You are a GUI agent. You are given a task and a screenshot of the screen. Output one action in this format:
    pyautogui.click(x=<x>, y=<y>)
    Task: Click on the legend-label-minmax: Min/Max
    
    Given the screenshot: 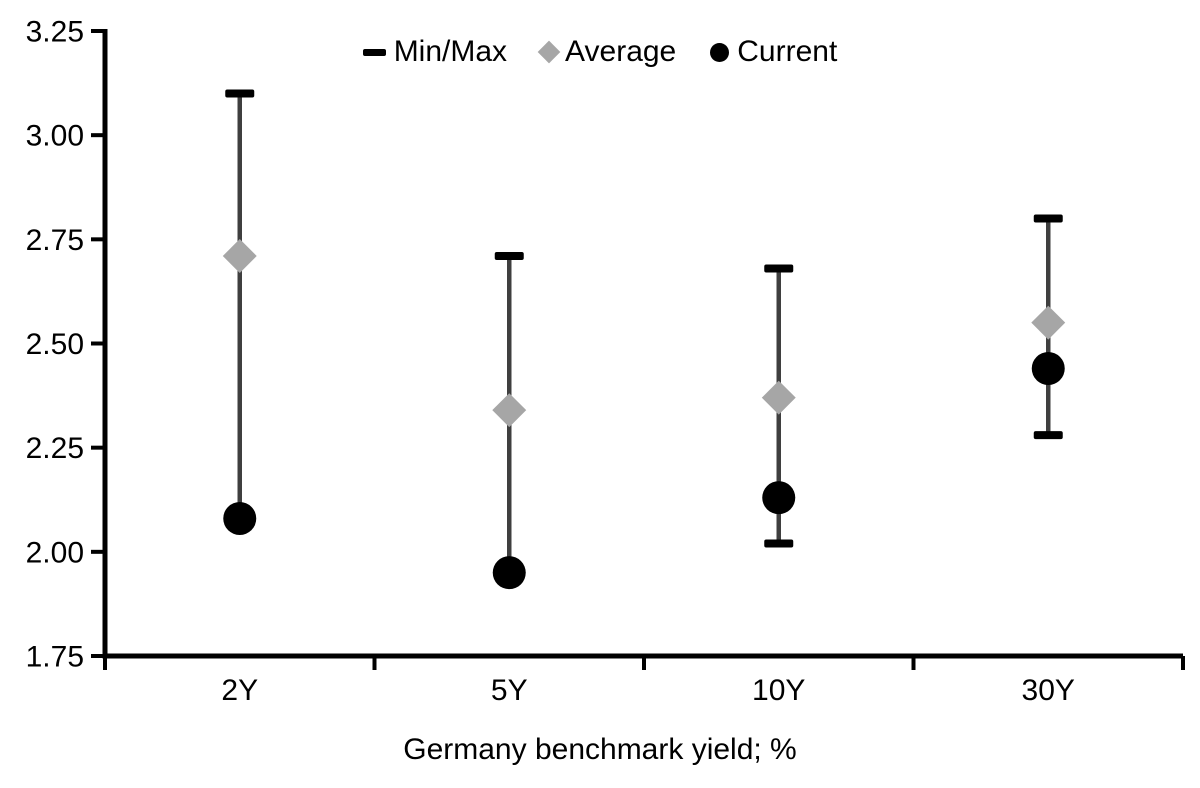 What is the action you would take?
    pyautogui.click(x=450, y=51)
    